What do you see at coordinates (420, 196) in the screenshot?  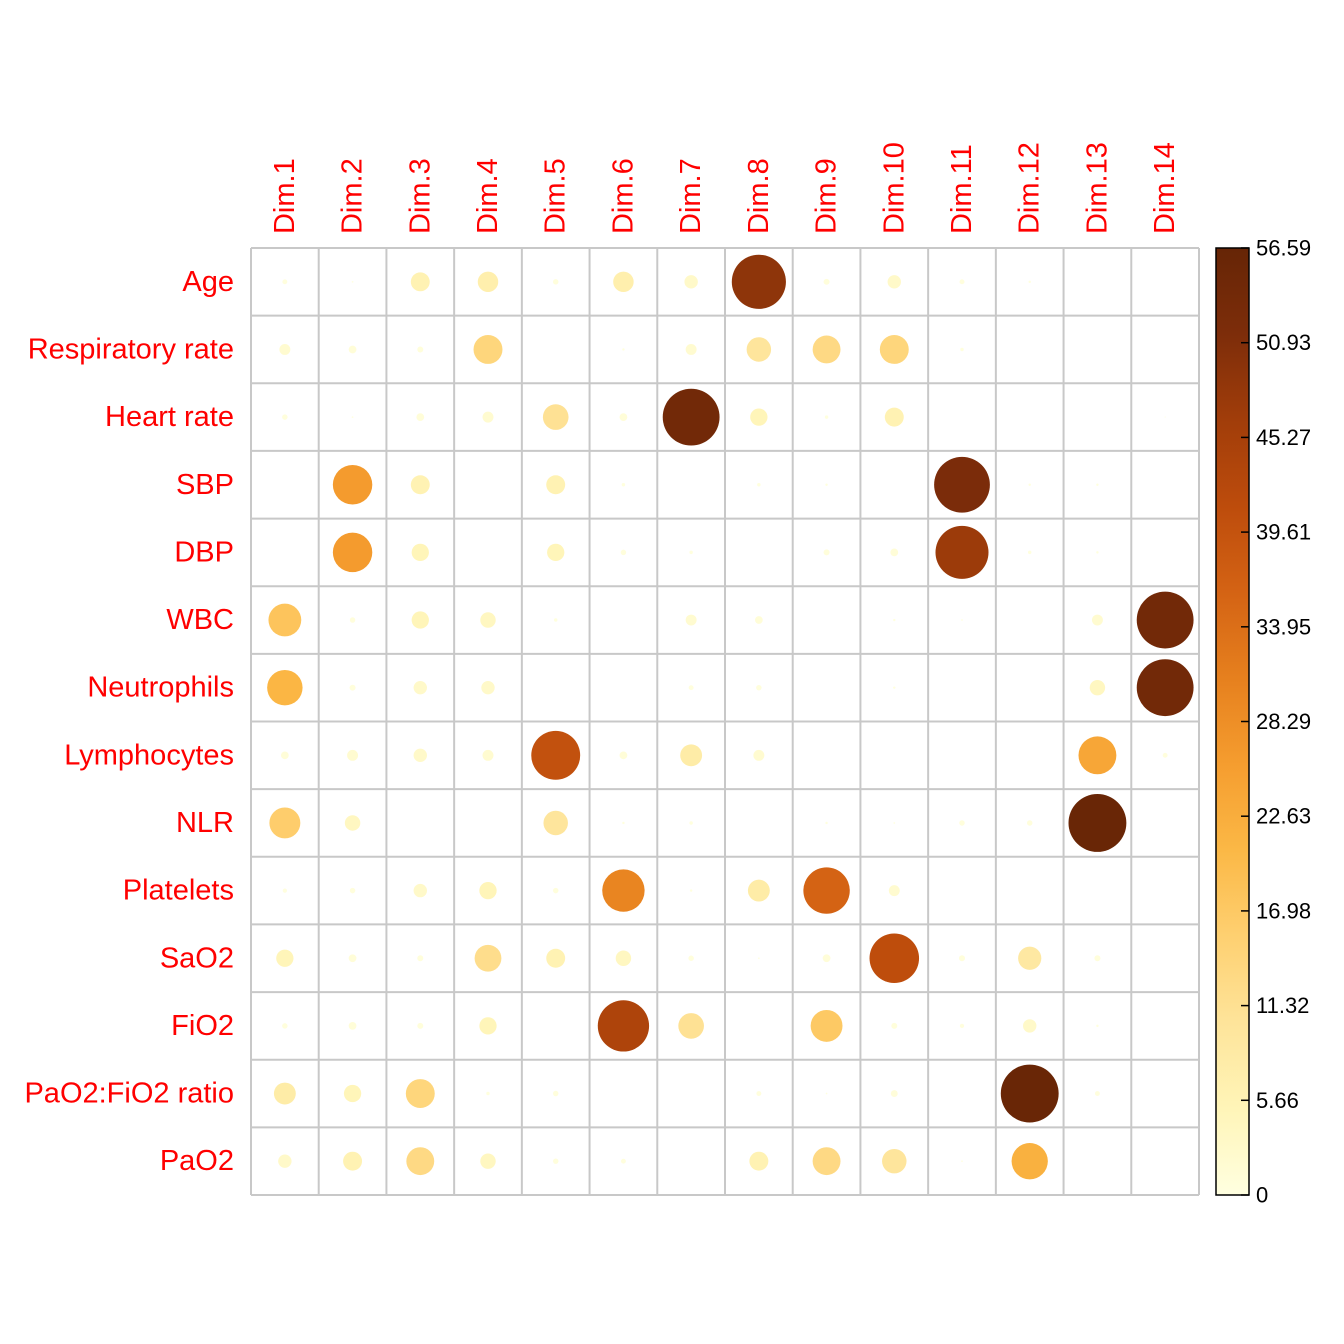 I see `column-label: Dim.3` at bounding box center [420, 196].